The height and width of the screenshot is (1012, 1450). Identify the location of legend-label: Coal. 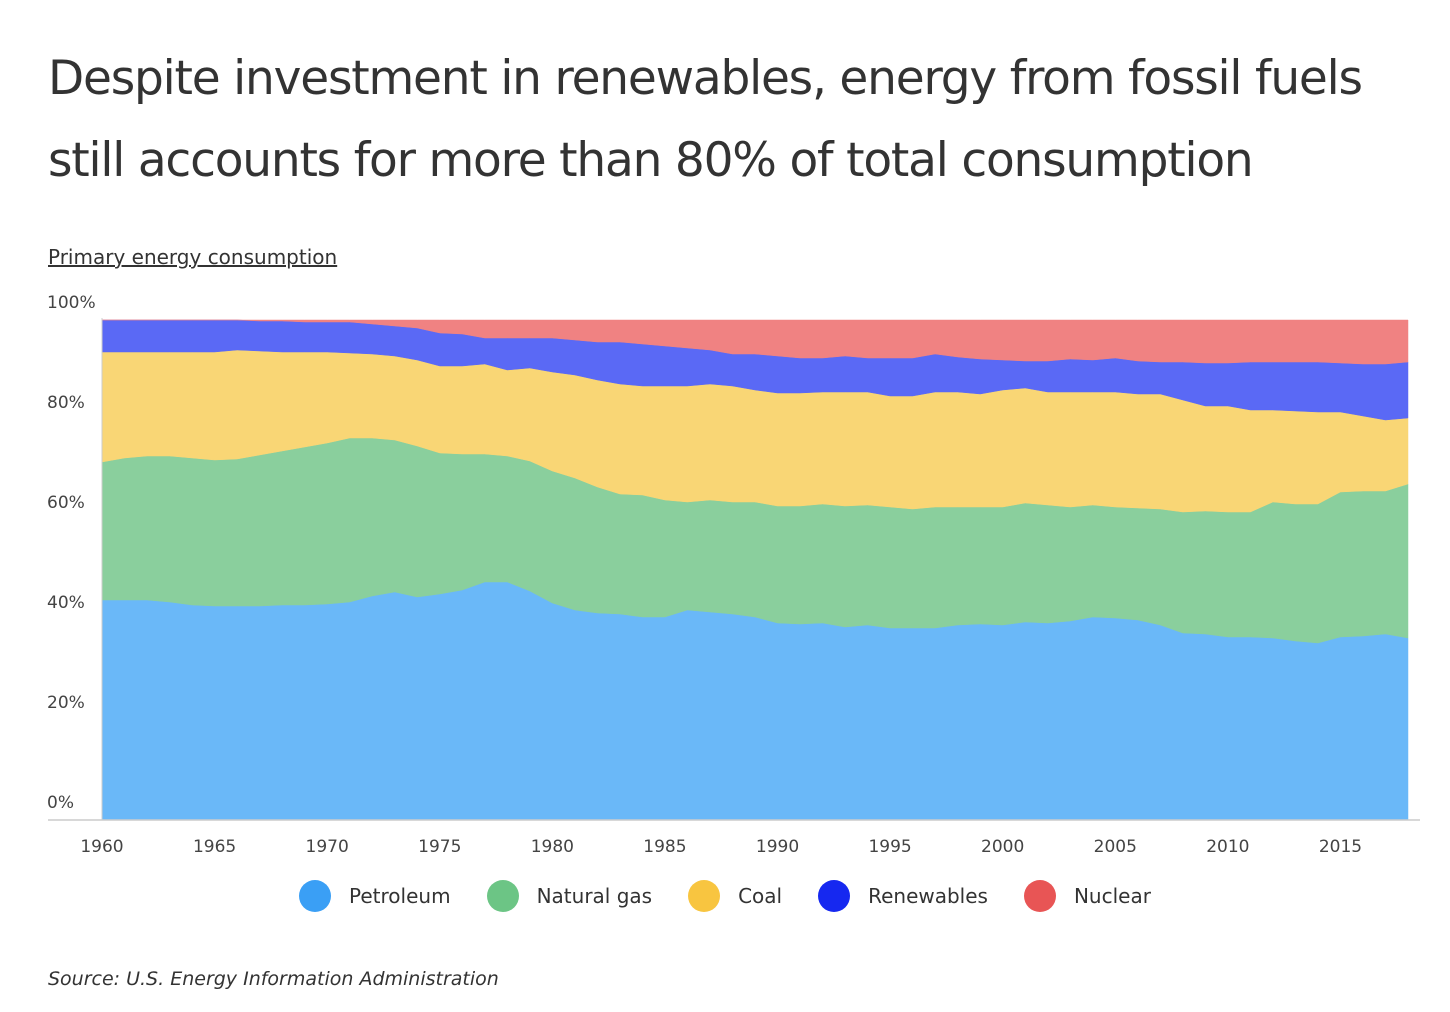
(760, 896).